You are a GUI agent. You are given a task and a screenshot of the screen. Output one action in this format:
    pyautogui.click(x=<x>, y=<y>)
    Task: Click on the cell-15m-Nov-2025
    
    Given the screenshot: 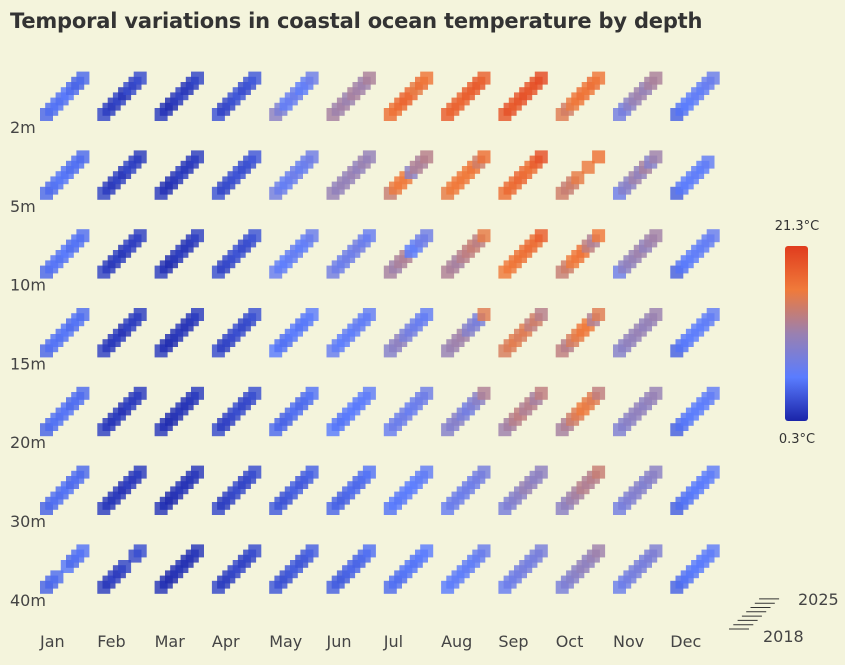 What is the action you would take?
    pyautogui.click(x=656, y=314)
    